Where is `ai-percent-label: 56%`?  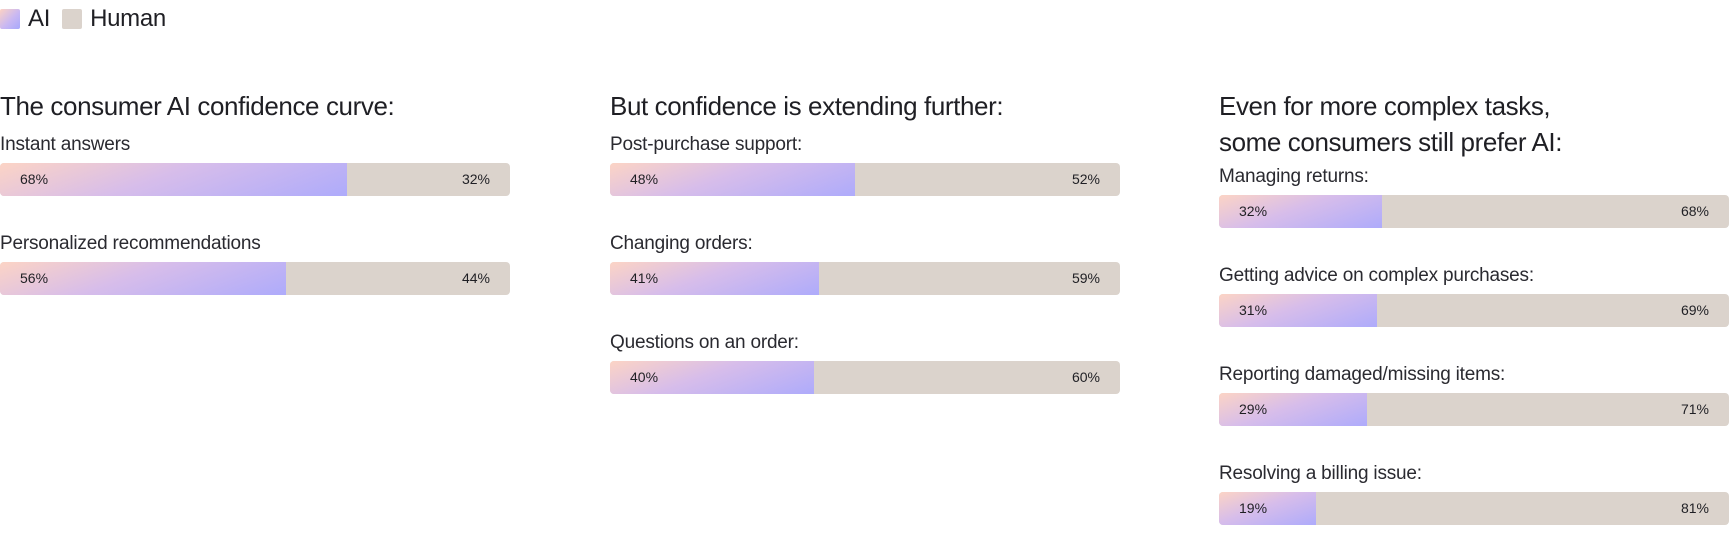
ai-percent-label: 56% is located at coordinates (34, 278).